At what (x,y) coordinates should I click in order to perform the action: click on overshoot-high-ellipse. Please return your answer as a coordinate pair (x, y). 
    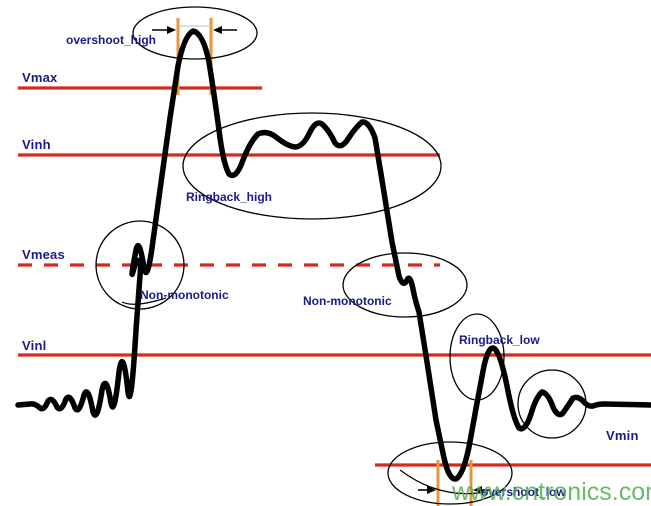
    Looking at the image, I should click on (195, 33).